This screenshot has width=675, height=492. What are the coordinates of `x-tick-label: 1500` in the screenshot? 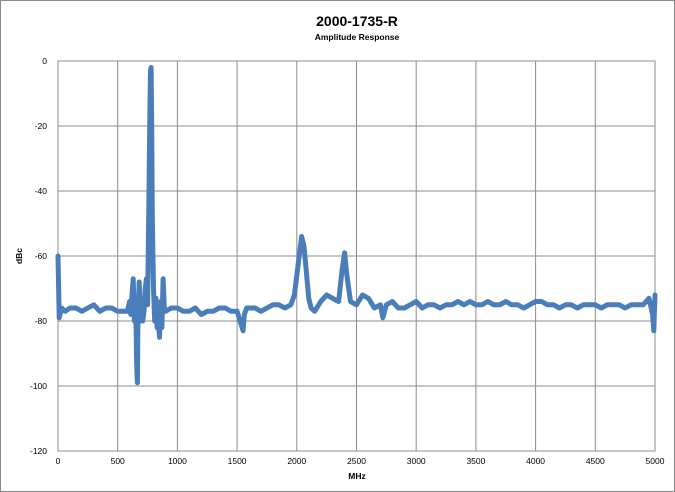 It's located at (237, 461).